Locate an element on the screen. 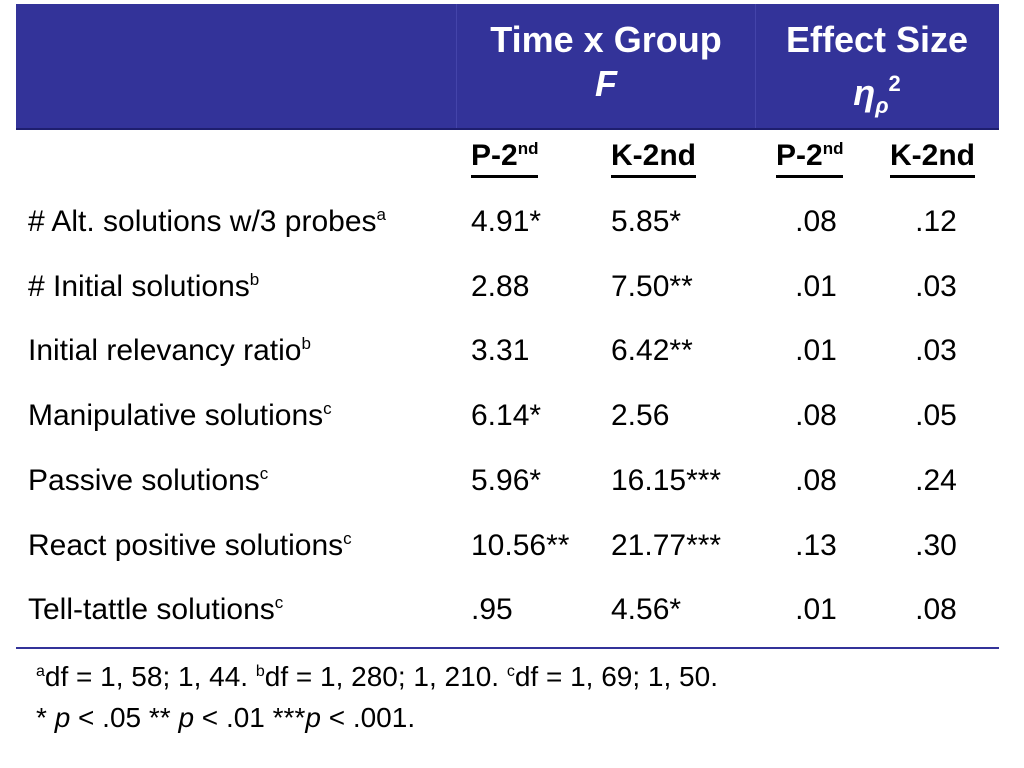 The image size is (1024, 768). row-label-text: Tell-tattle solutions is located at coordinates (151, 609).